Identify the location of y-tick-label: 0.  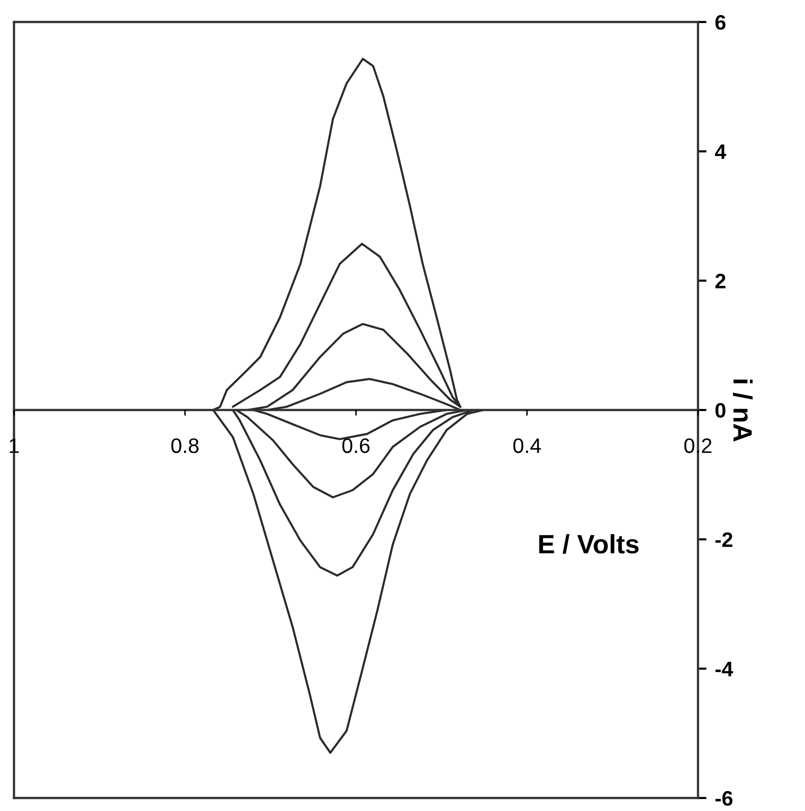
(720, 410).